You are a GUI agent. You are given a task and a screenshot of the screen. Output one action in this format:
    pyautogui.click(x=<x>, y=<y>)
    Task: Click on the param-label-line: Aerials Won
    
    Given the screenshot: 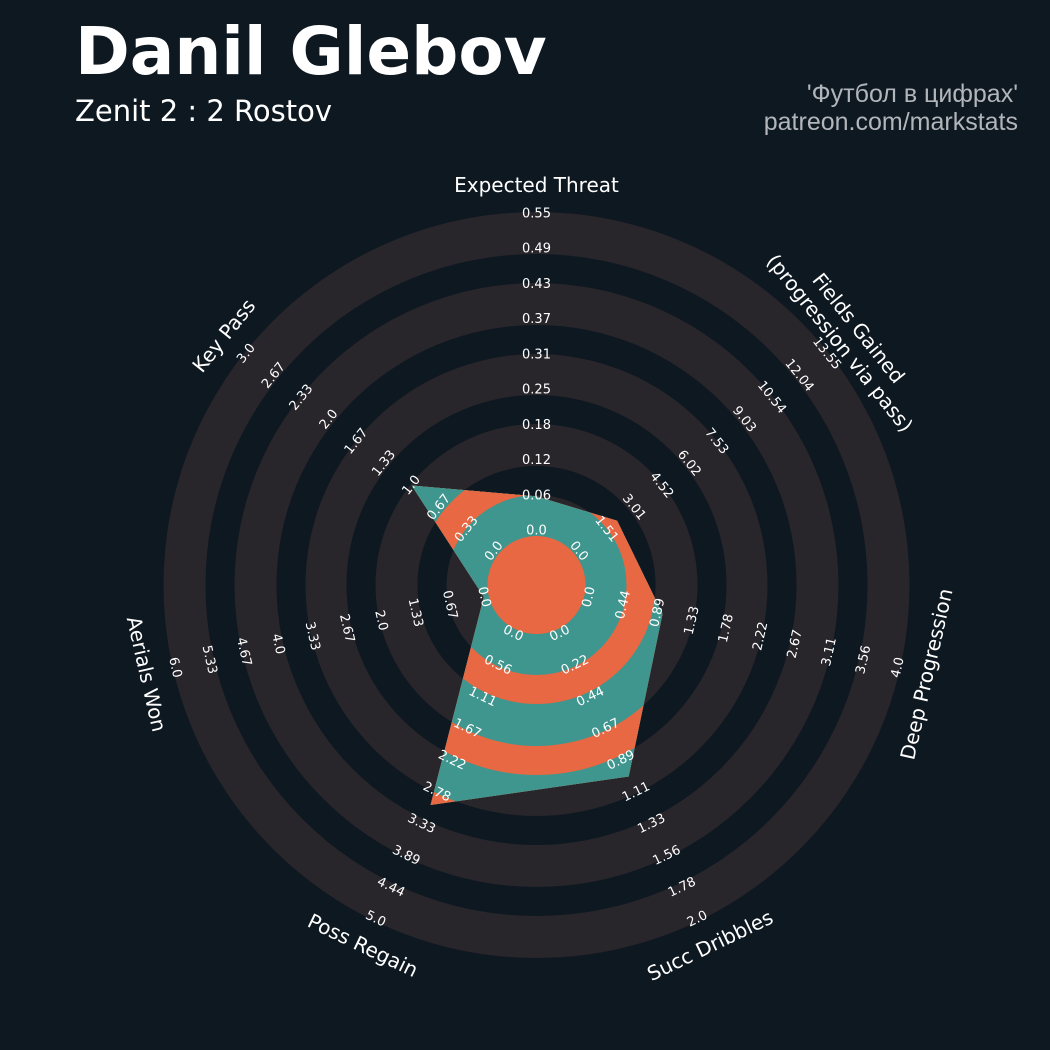 What is the action you would take?
    pyautogui.click(x=147, y=674)
    